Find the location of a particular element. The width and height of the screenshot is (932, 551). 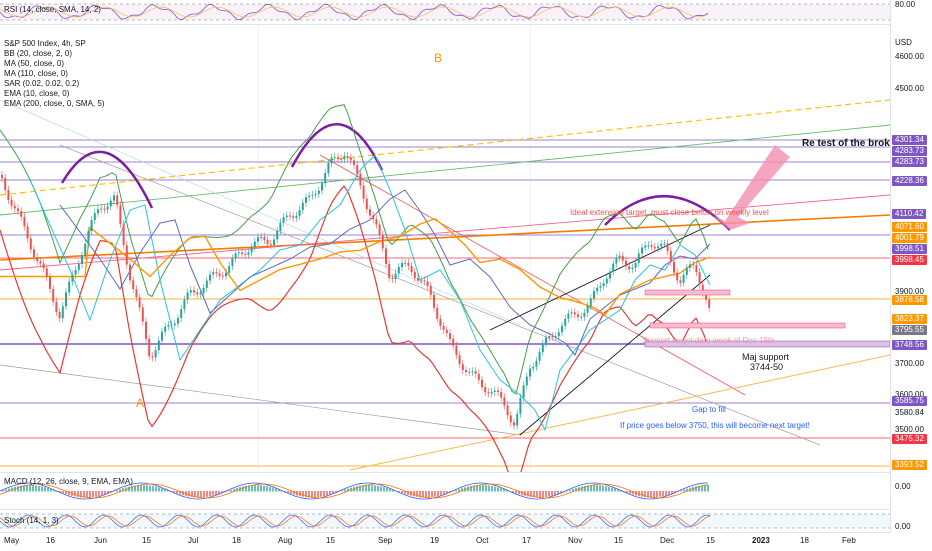

indicator-label: EMA (10, close, 0) is located at coordinates (37, 93).